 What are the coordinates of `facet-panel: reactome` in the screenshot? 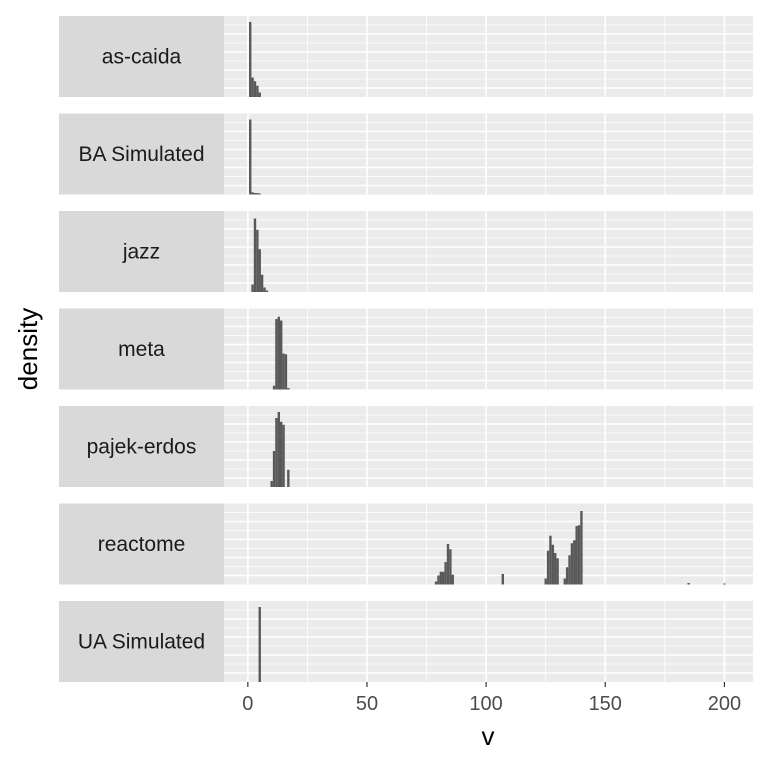 It's located at (406, 544).